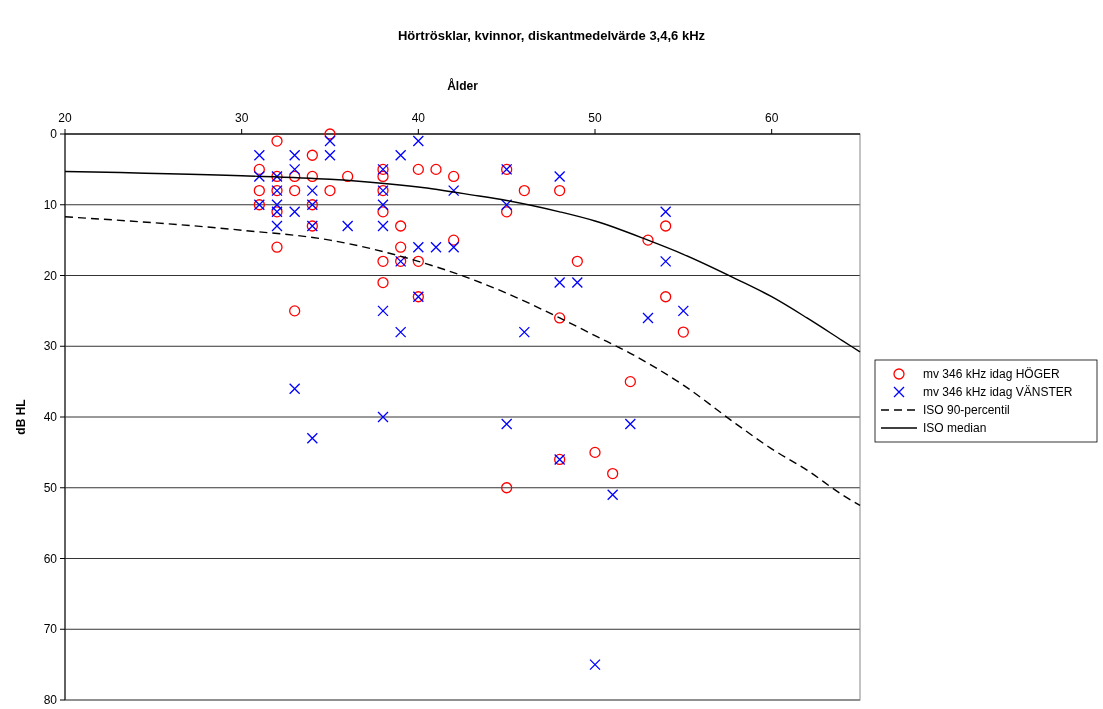  I want to click on x-tick-label: 60, so click(771, 118).